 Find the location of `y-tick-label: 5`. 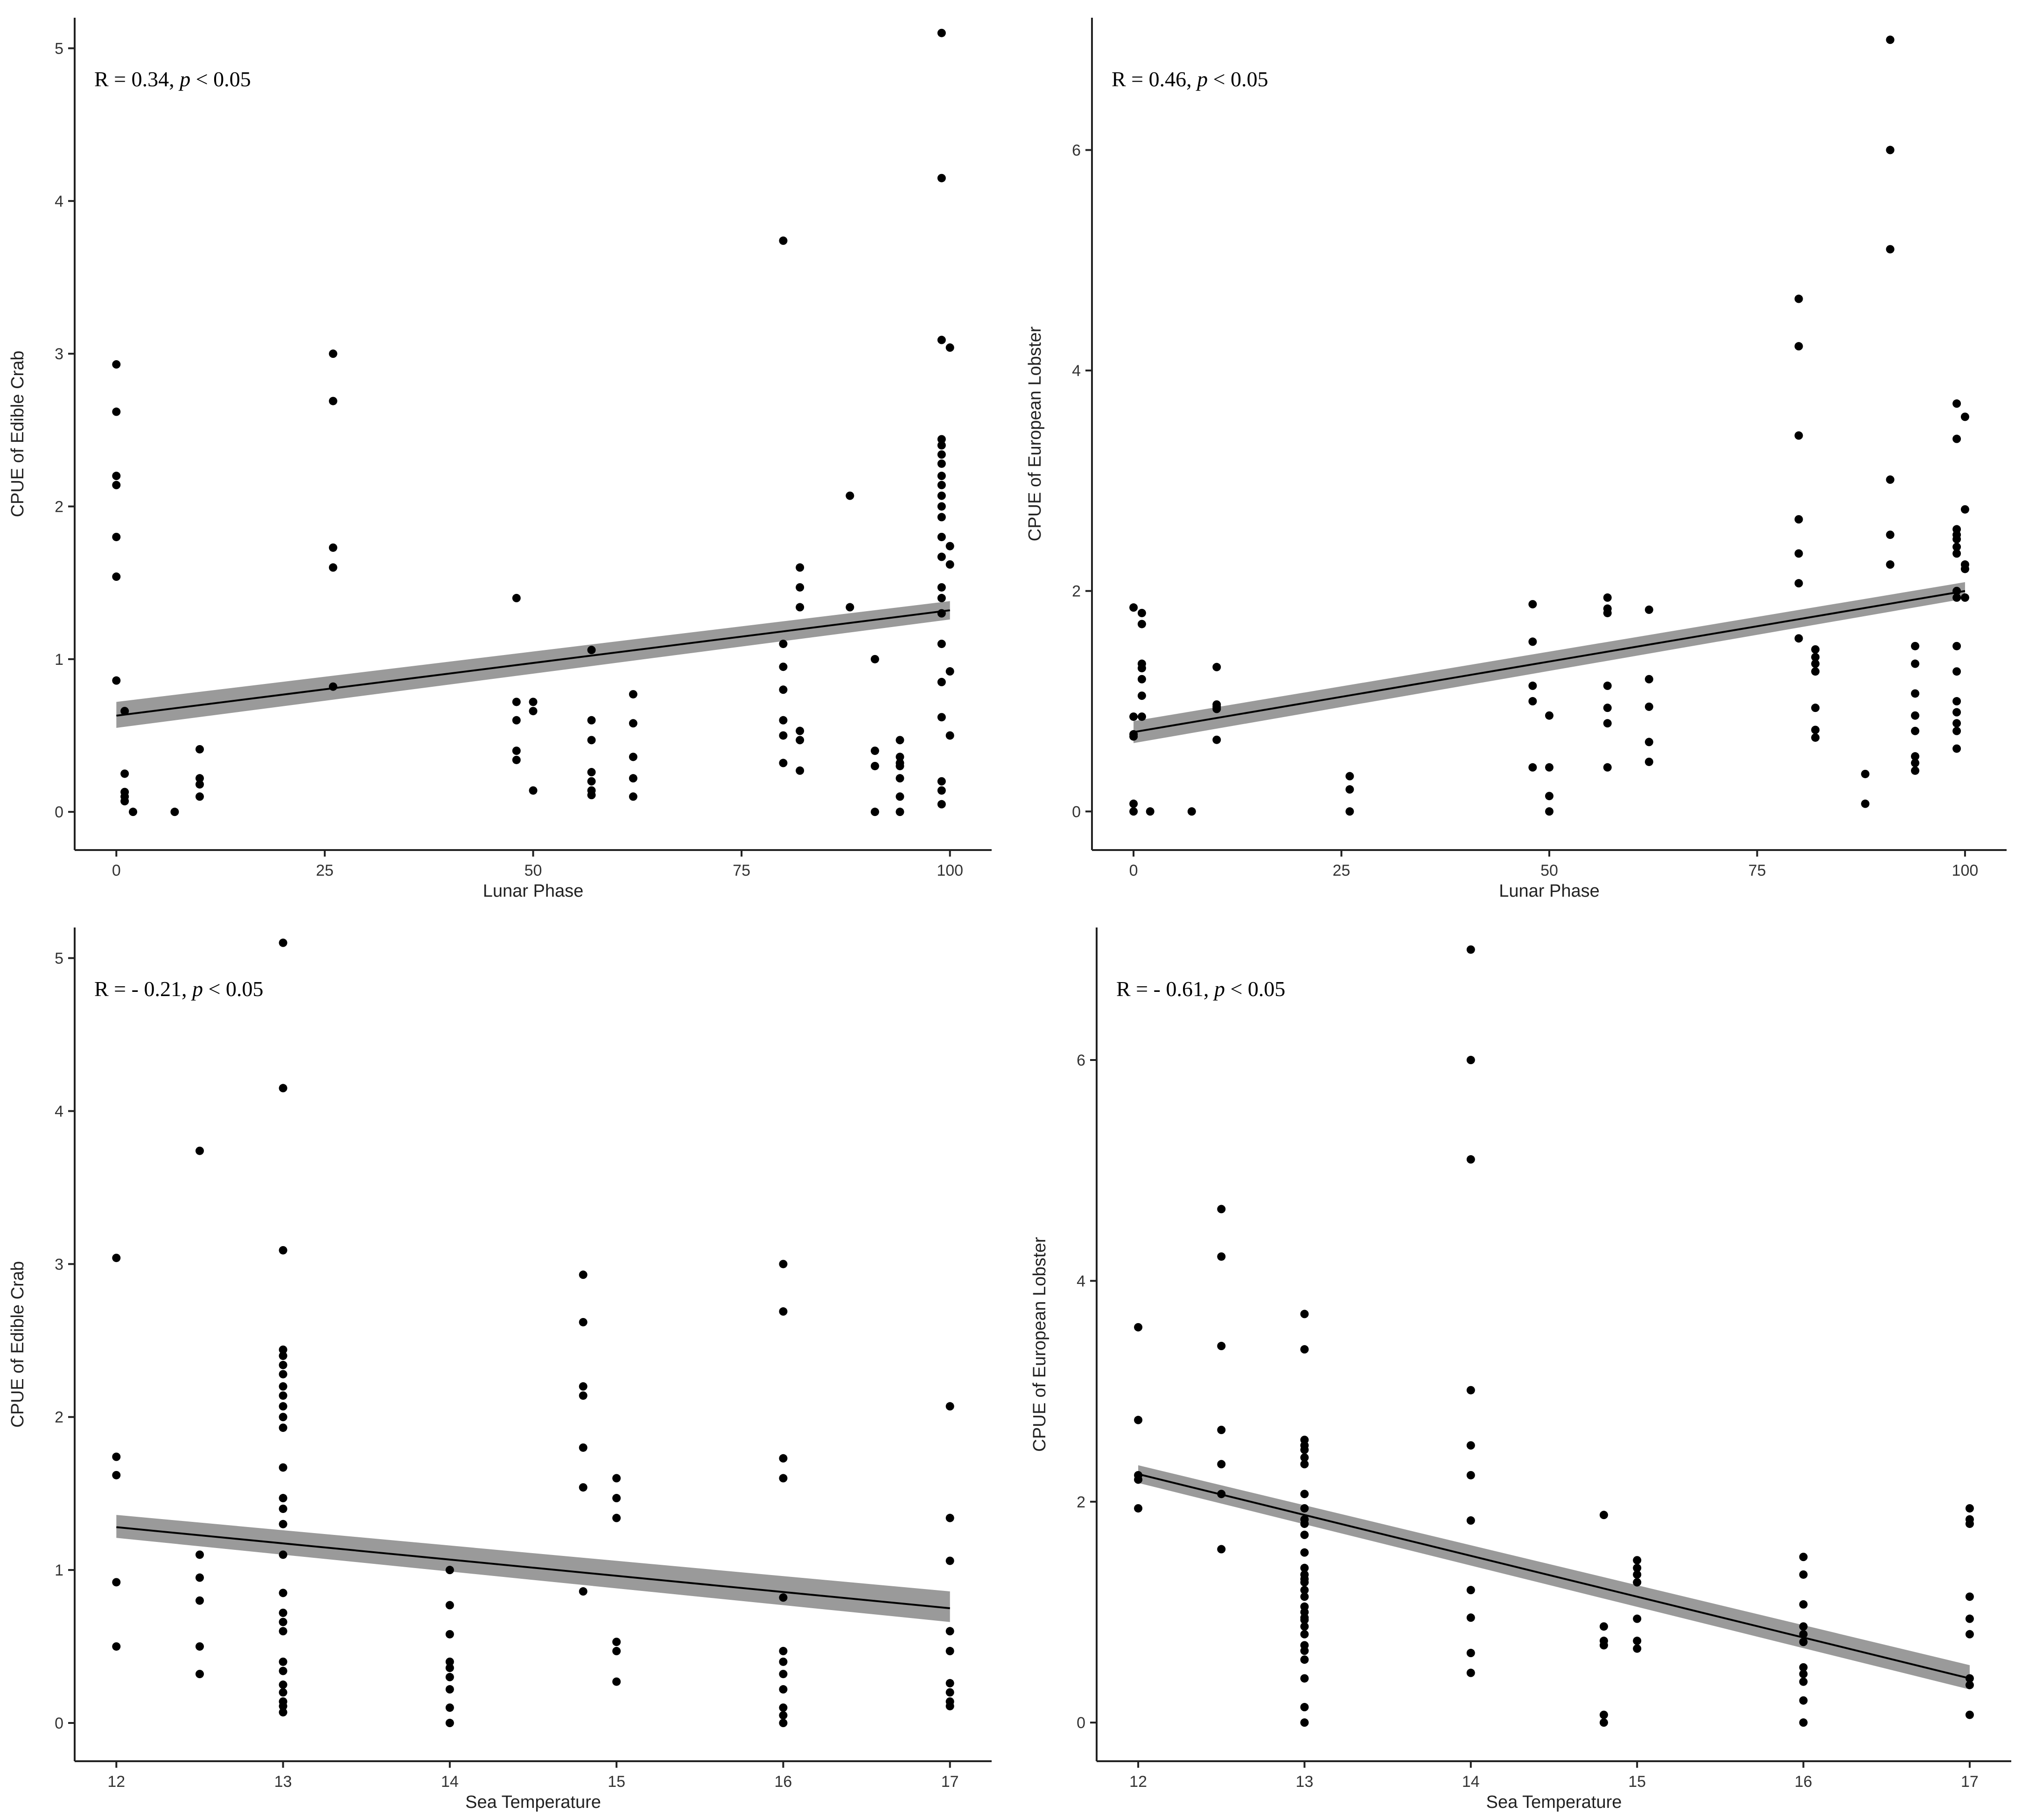

y-tick-label: 5 is located at coordinates (59, 48).